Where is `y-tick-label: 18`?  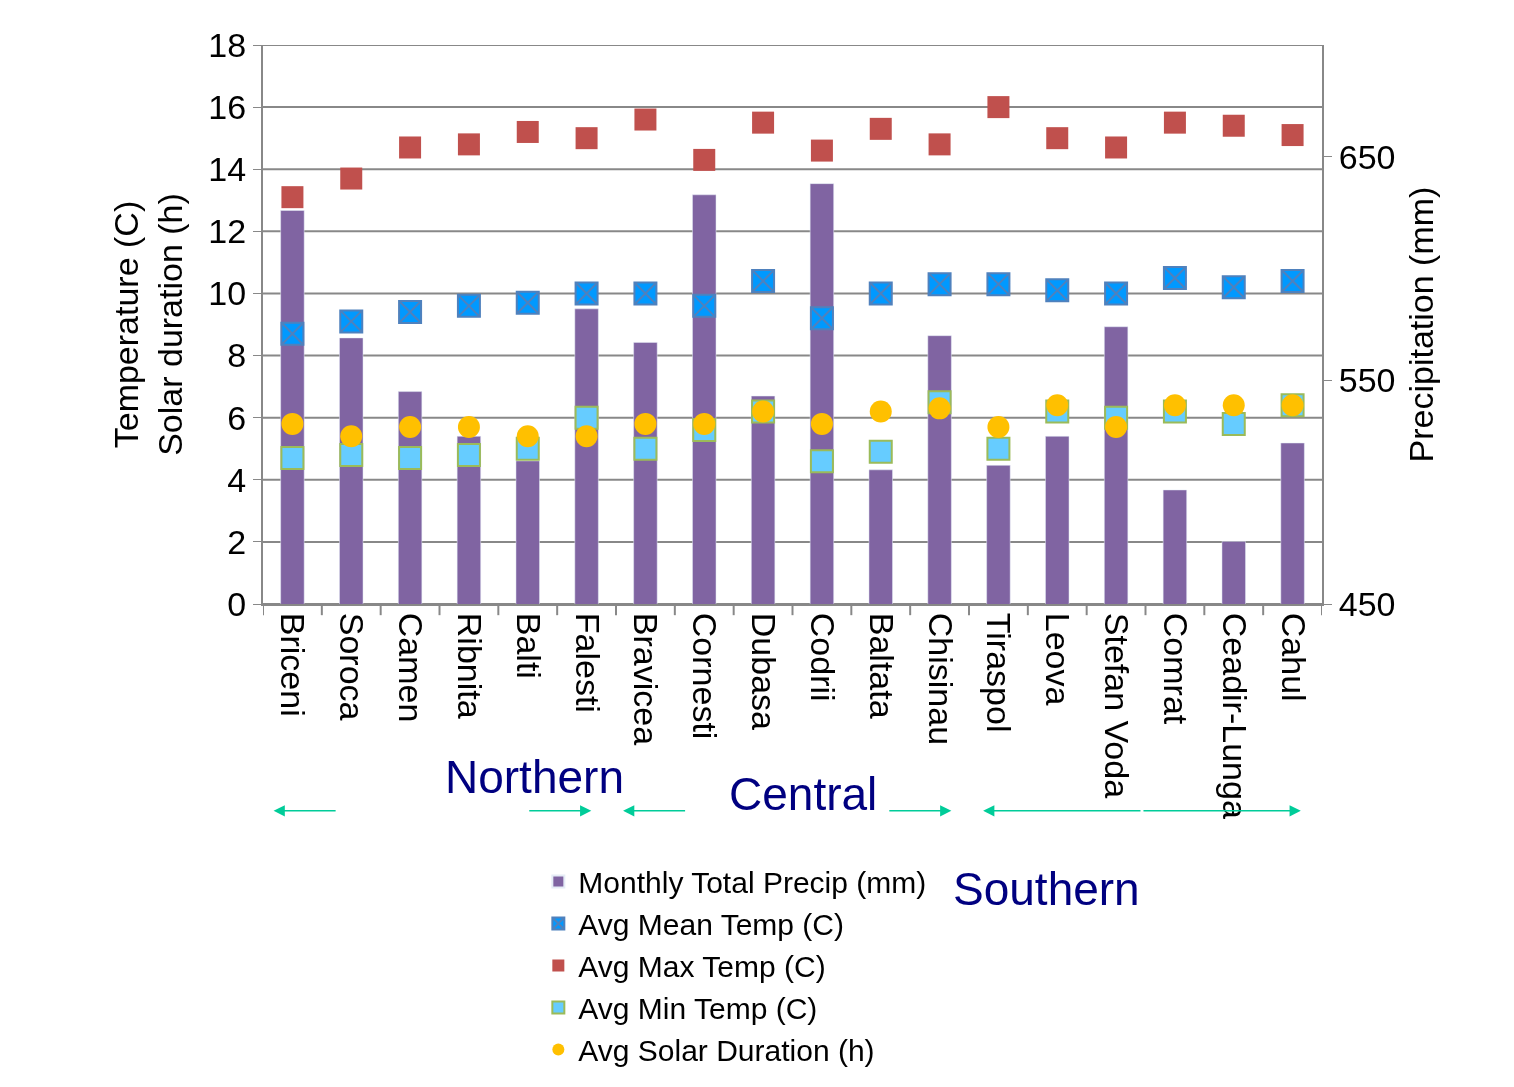
y-tick-label: 18 is located at coordinates (227, 44).